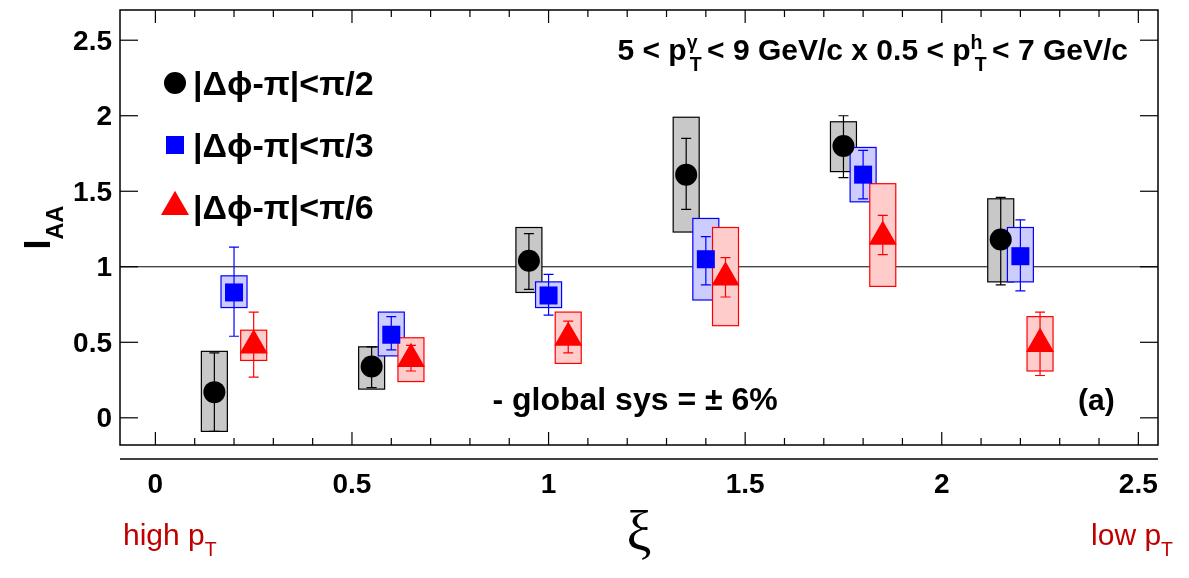  I want to click on annotation: - global sys = ± 6%, so click(635, 399).